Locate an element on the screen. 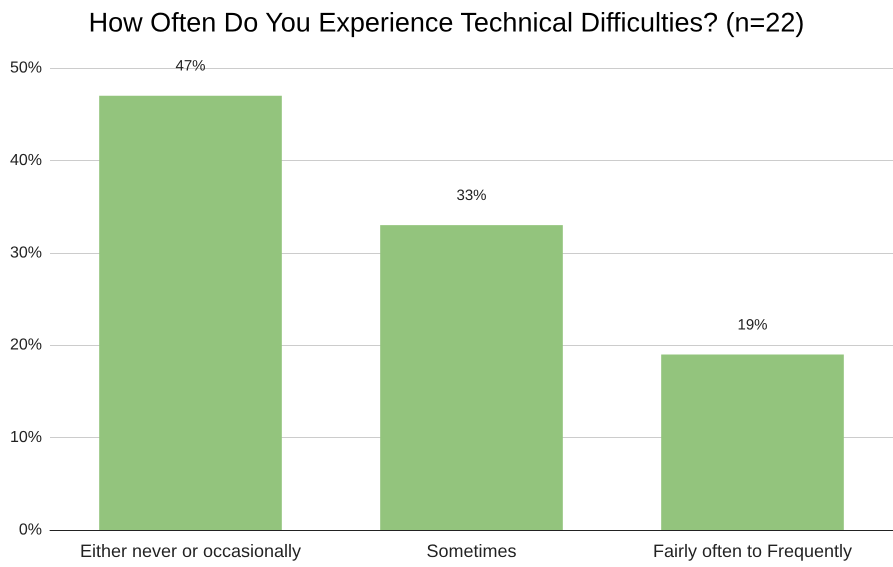 This screenshot has height=567, width=893. x-tick-label: Fairly often to Frequently is located at coordinates (752, 551).